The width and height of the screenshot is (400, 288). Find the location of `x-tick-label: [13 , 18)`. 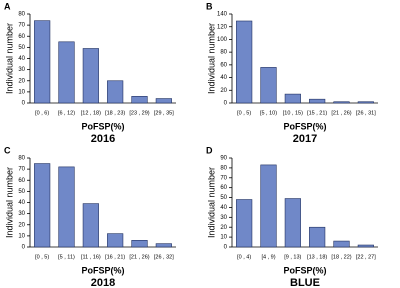

x-tick-label: [13 , 18) is located at coordinates (317, 257).